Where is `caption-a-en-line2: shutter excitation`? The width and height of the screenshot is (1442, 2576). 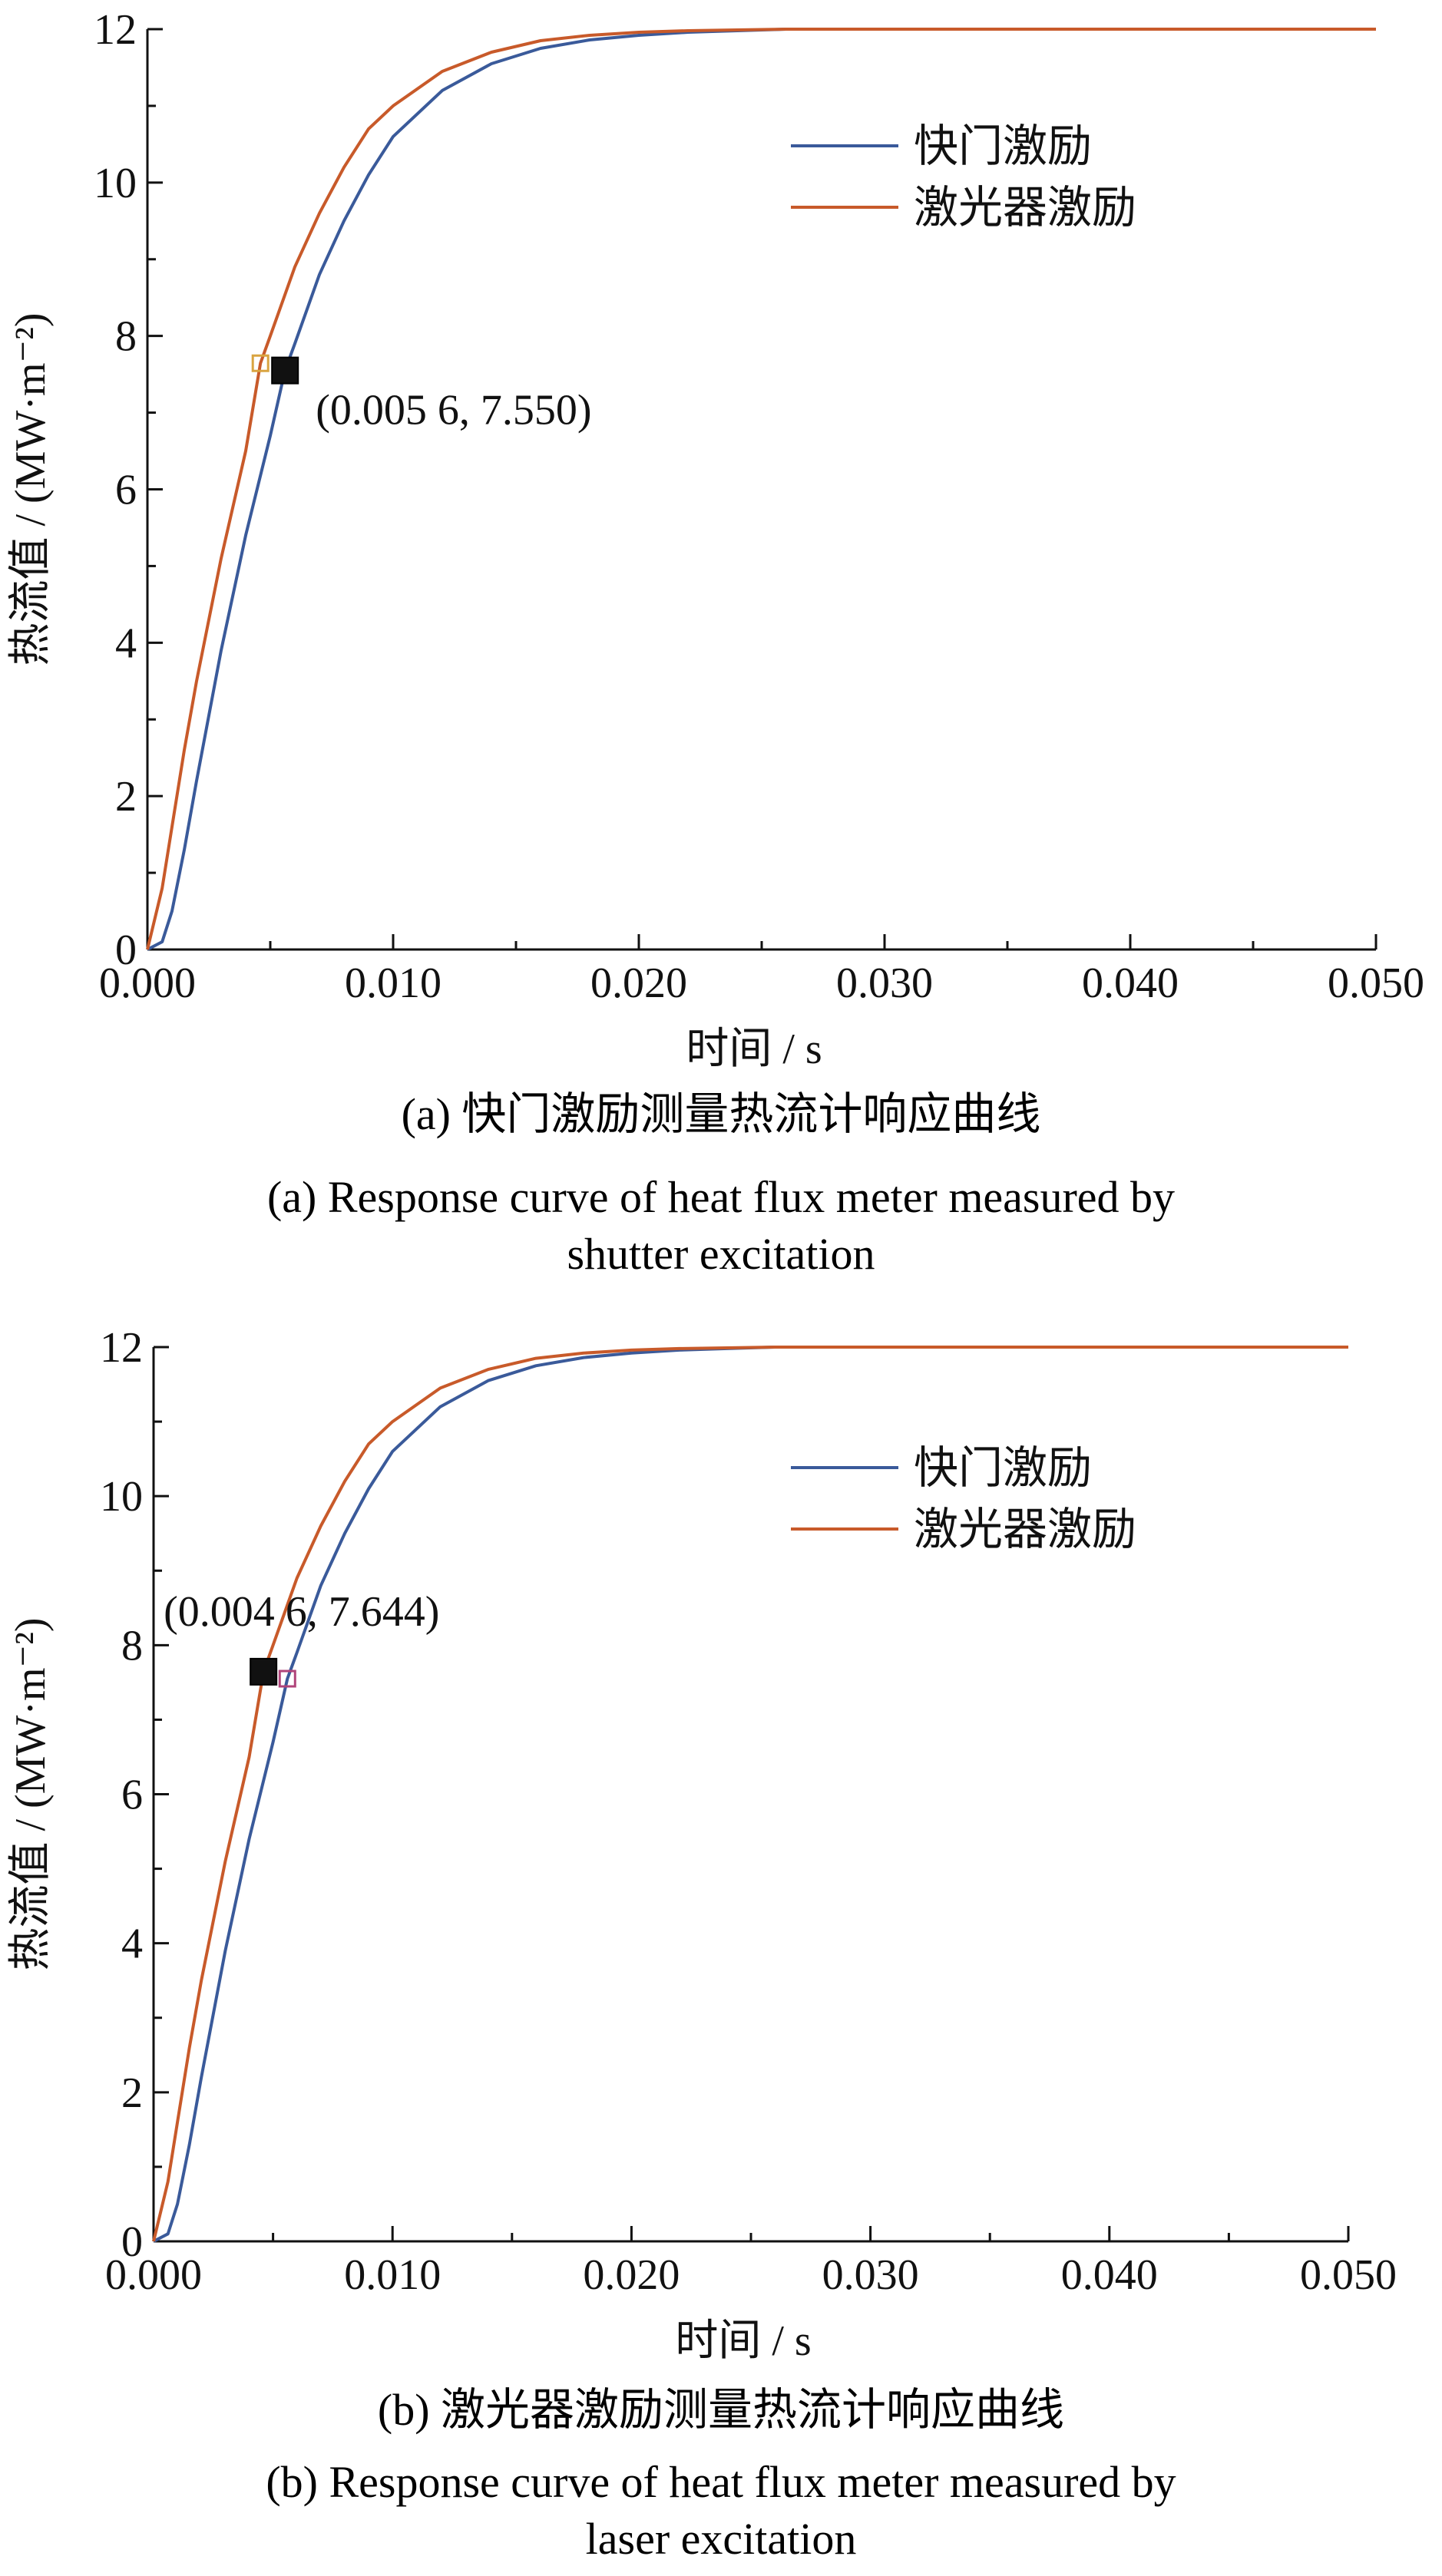
caption-a-en-line2: shutter excitation is located at coordinates (721, 1254).